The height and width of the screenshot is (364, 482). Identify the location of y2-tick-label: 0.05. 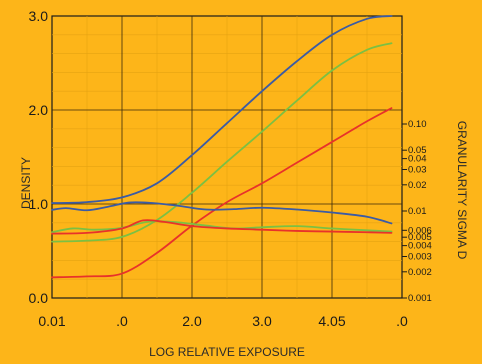
(417, 150).